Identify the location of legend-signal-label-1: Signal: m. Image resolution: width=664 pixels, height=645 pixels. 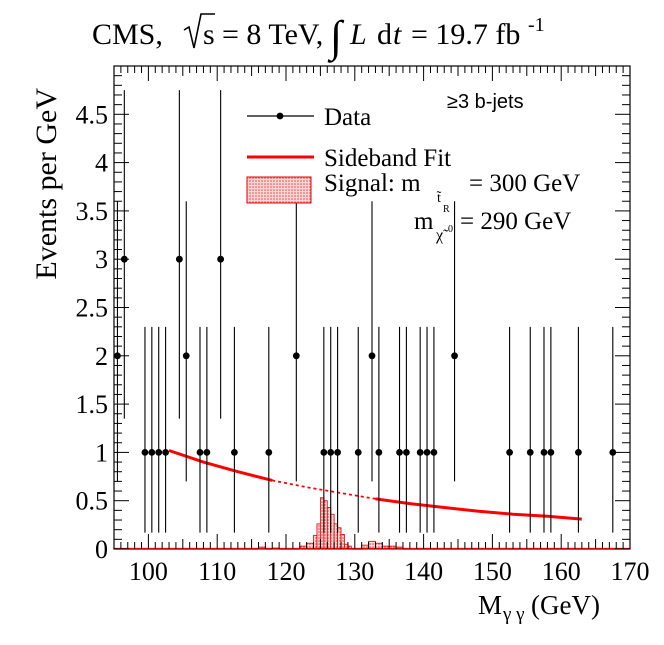
(372, 183).